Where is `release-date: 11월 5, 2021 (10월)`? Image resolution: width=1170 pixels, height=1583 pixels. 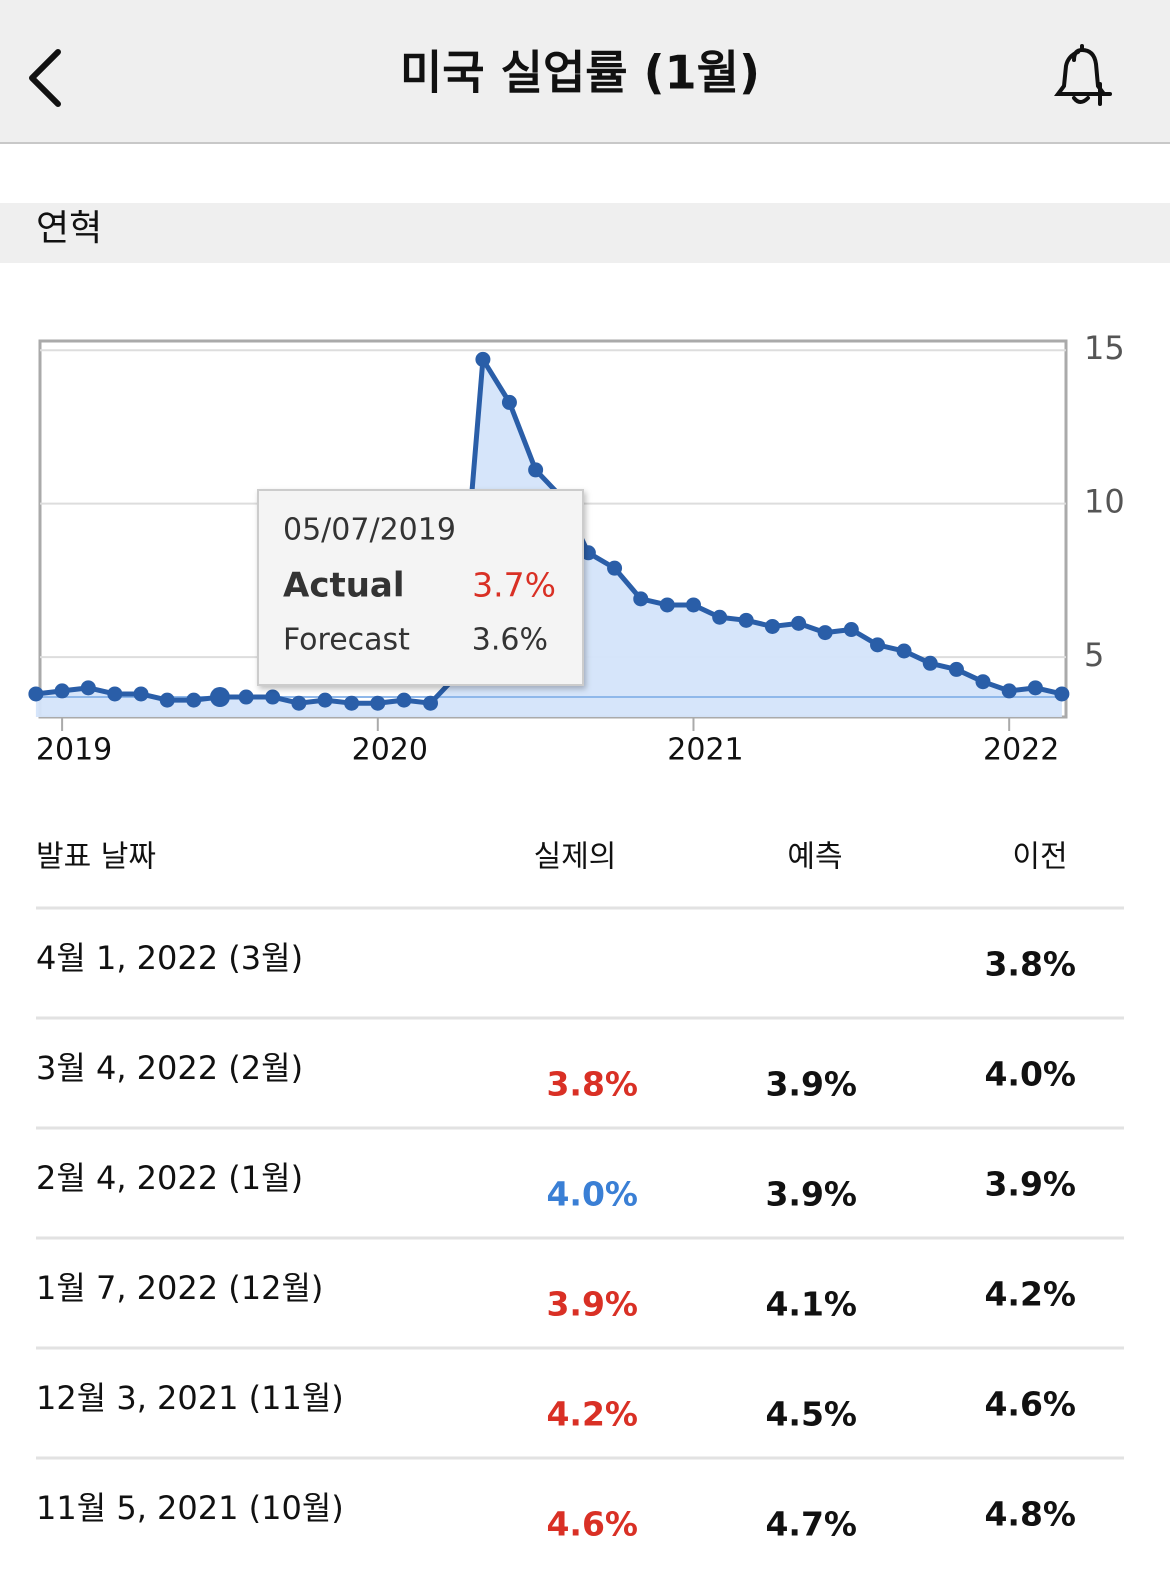
release-date: 11월 5, 2021 (10월) is located at coordinates (190, 1508).